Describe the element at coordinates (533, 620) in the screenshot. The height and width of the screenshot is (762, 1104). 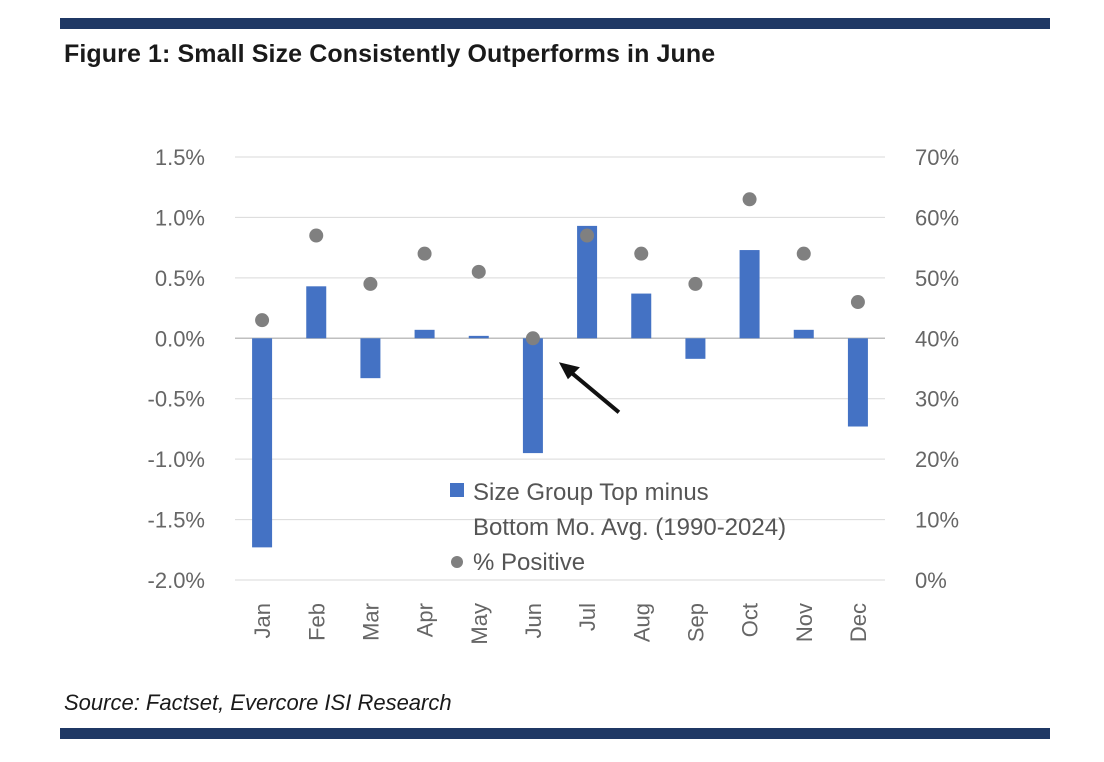
I see `x-tick-label: Jun` at that location.